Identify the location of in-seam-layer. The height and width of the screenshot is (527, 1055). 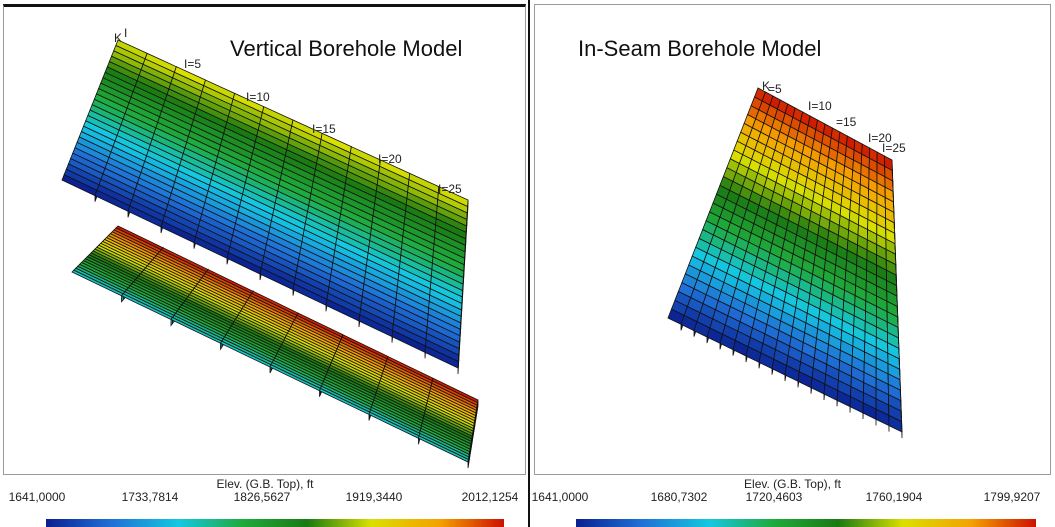
(785, 263).